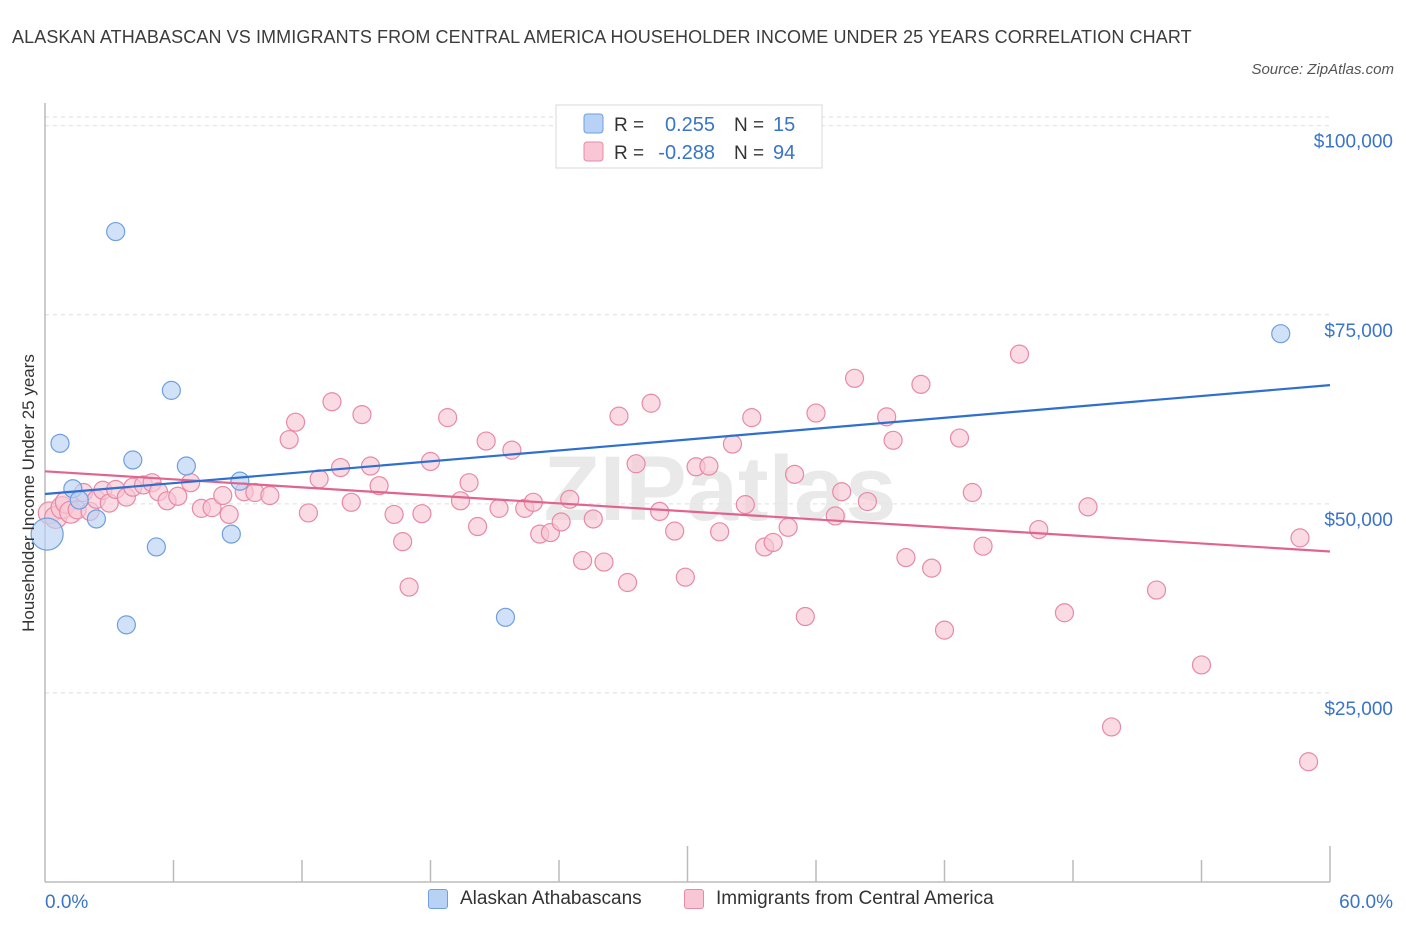 The image size is (1406, 930). Describe the element at coordinates (694, 899) in the screenshot. I see `legend-swatch-pink` at that location.